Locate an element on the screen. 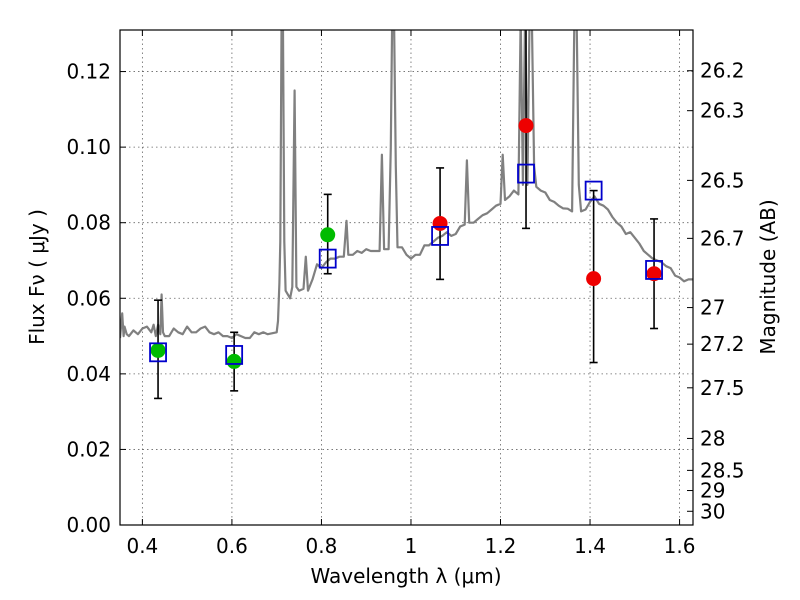 This screenshot has width=800, height=600. y-tick-label: 0.06 is located at coordinates (88, 298).